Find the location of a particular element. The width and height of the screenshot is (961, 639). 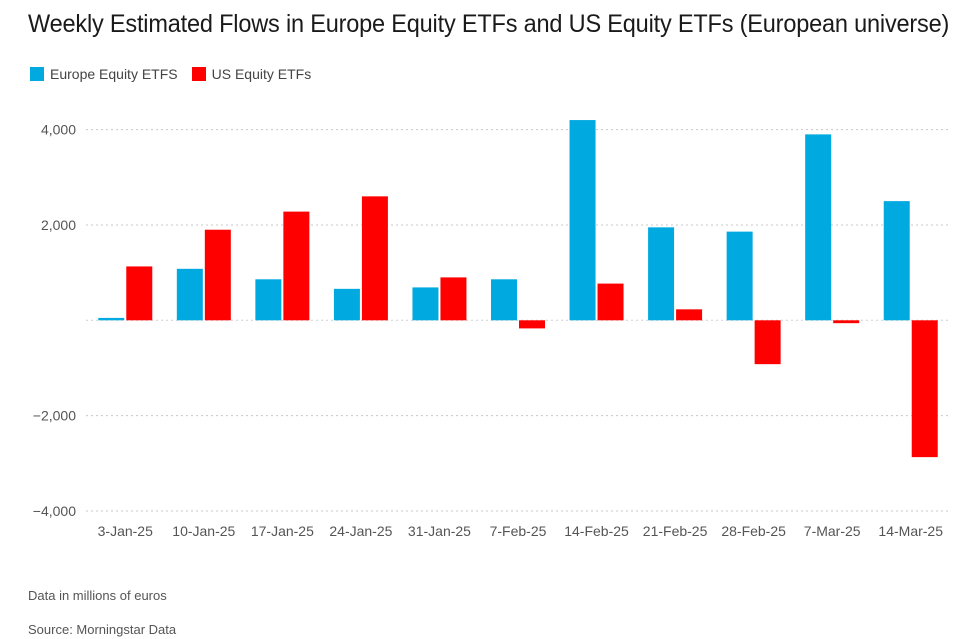

y-tick-label: −4,000 is located at coordinates (54, 511).